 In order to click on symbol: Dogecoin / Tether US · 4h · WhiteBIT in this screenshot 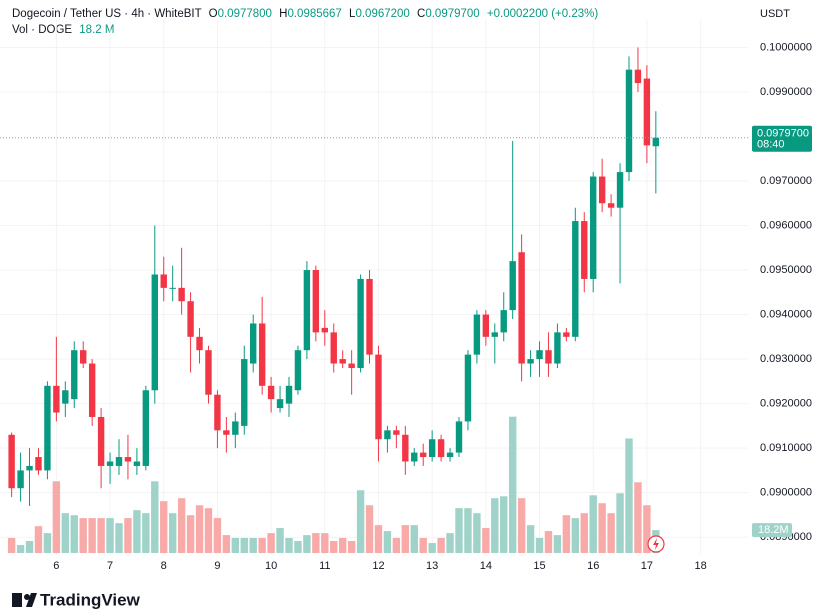, I will do `click(107, 14)`.